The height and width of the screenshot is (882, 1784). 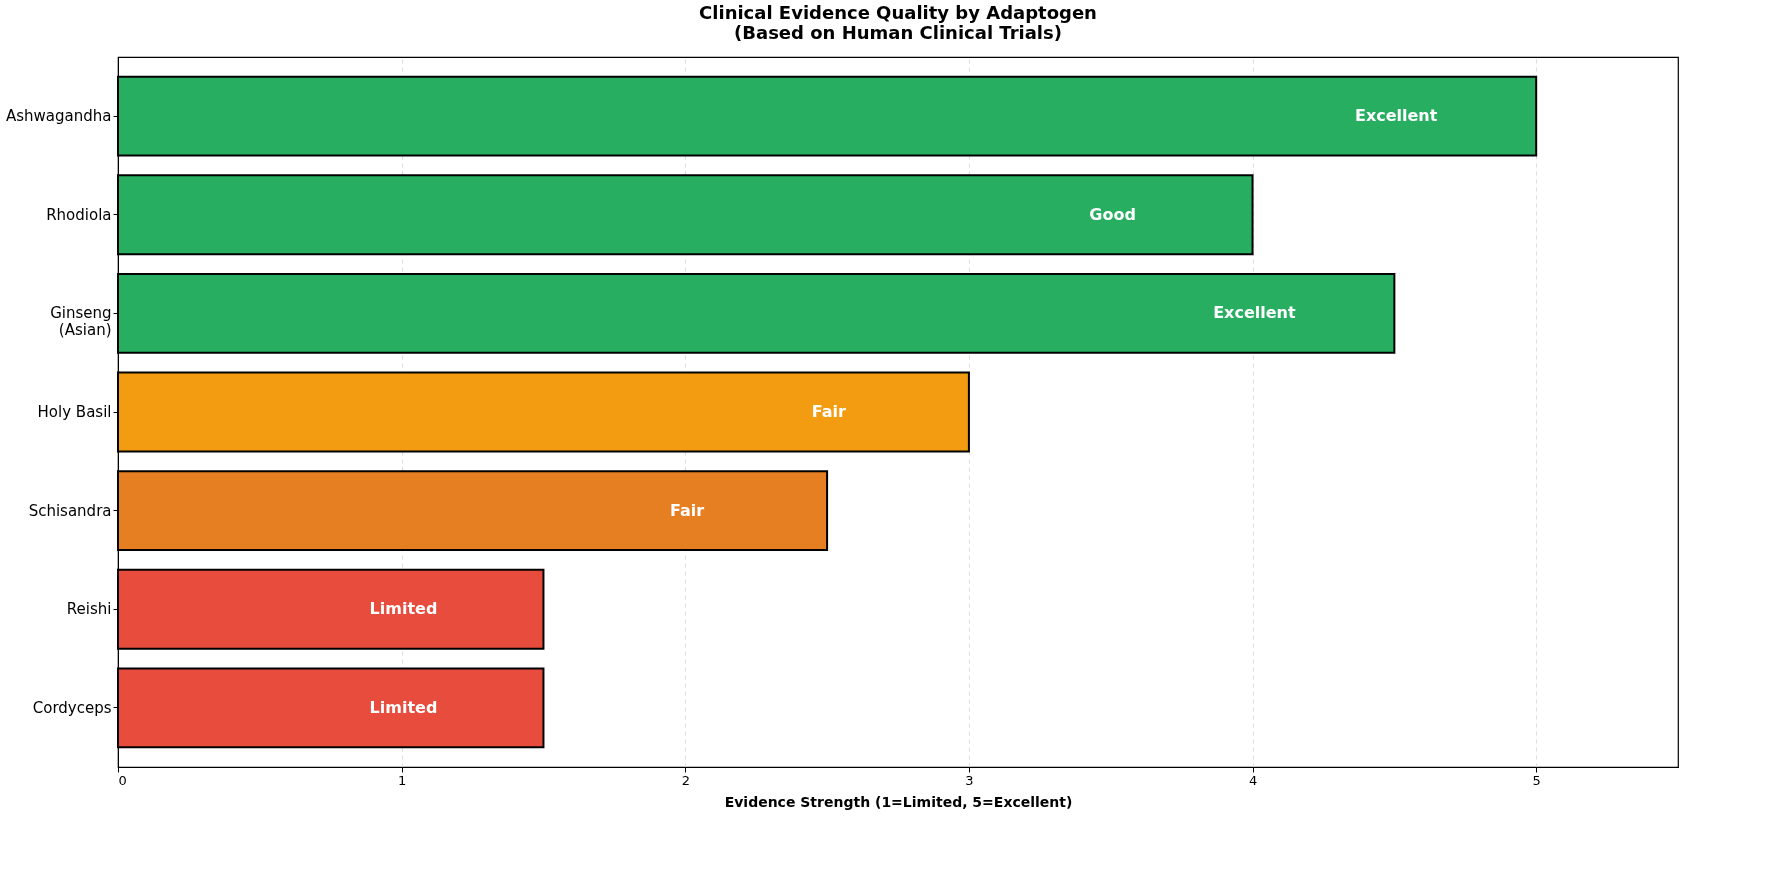 I want to click on y-tick-label: Rhodiola, so click(x=79, y=214).